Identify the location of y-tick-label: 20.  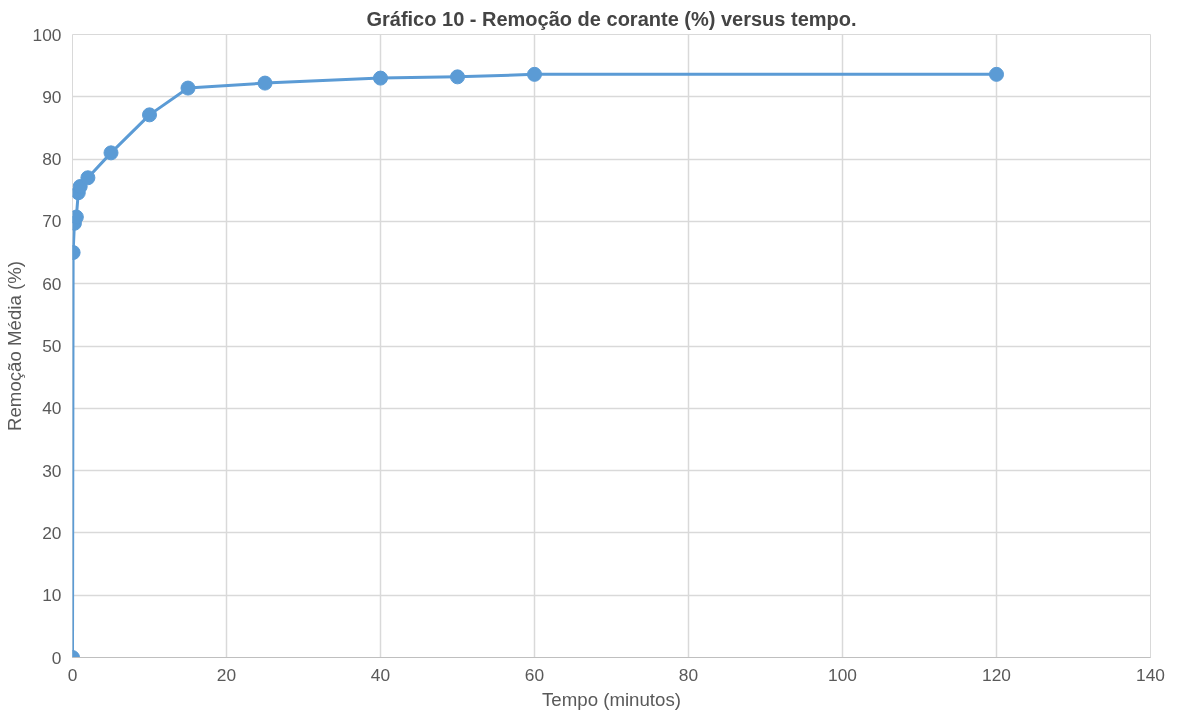
(52, 532).